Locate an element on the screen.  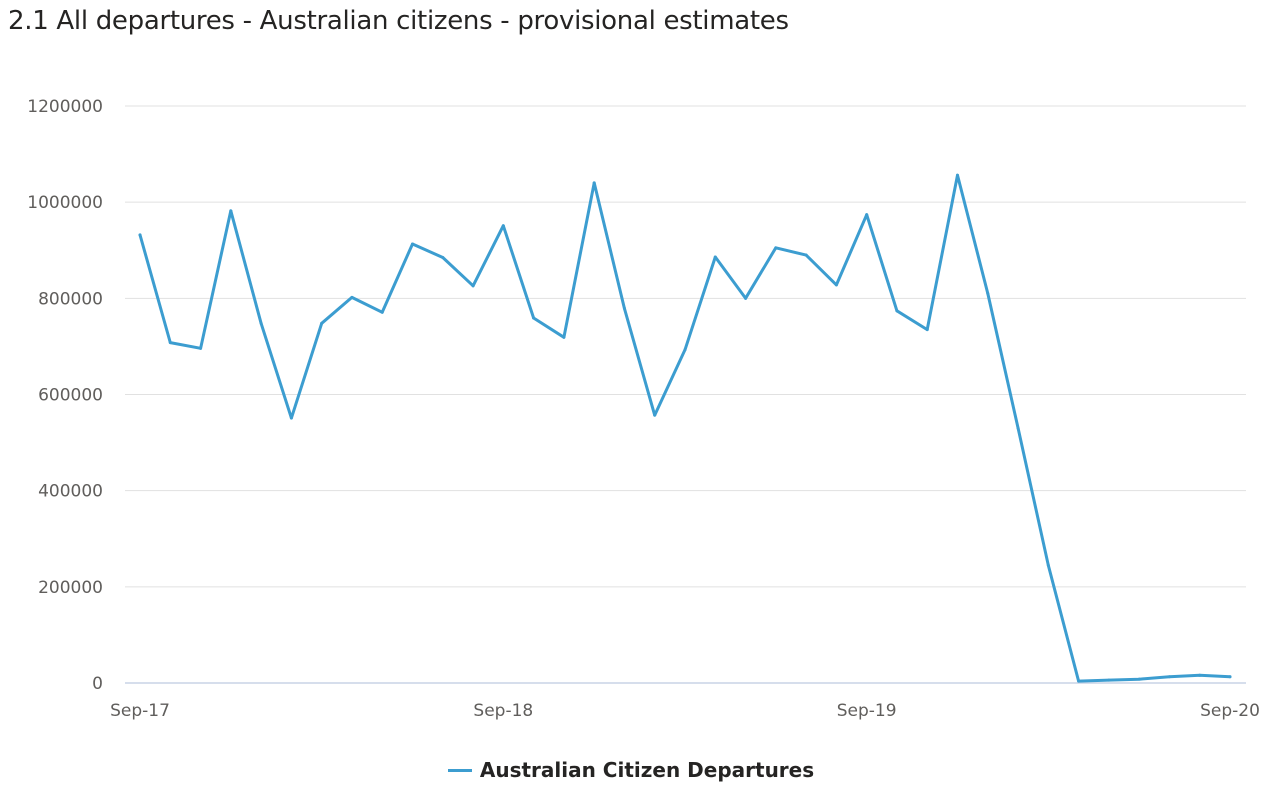
x-tick-label: Sep-19 is located at coordinates (867, 711).